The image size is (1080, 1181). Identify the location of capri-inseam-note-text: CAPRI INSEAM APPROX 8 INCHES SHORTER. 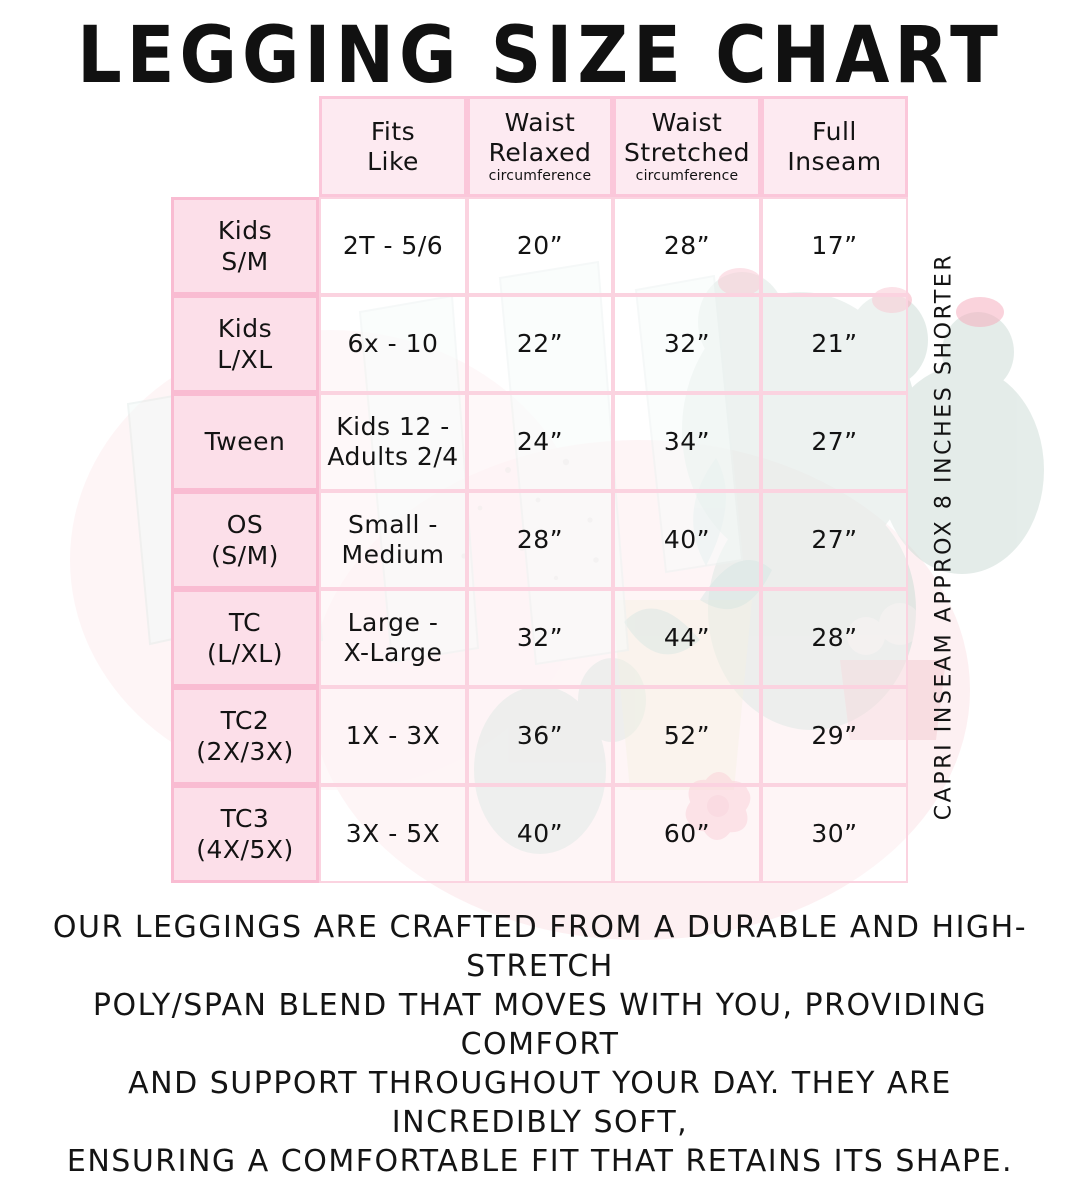
(944, 536).